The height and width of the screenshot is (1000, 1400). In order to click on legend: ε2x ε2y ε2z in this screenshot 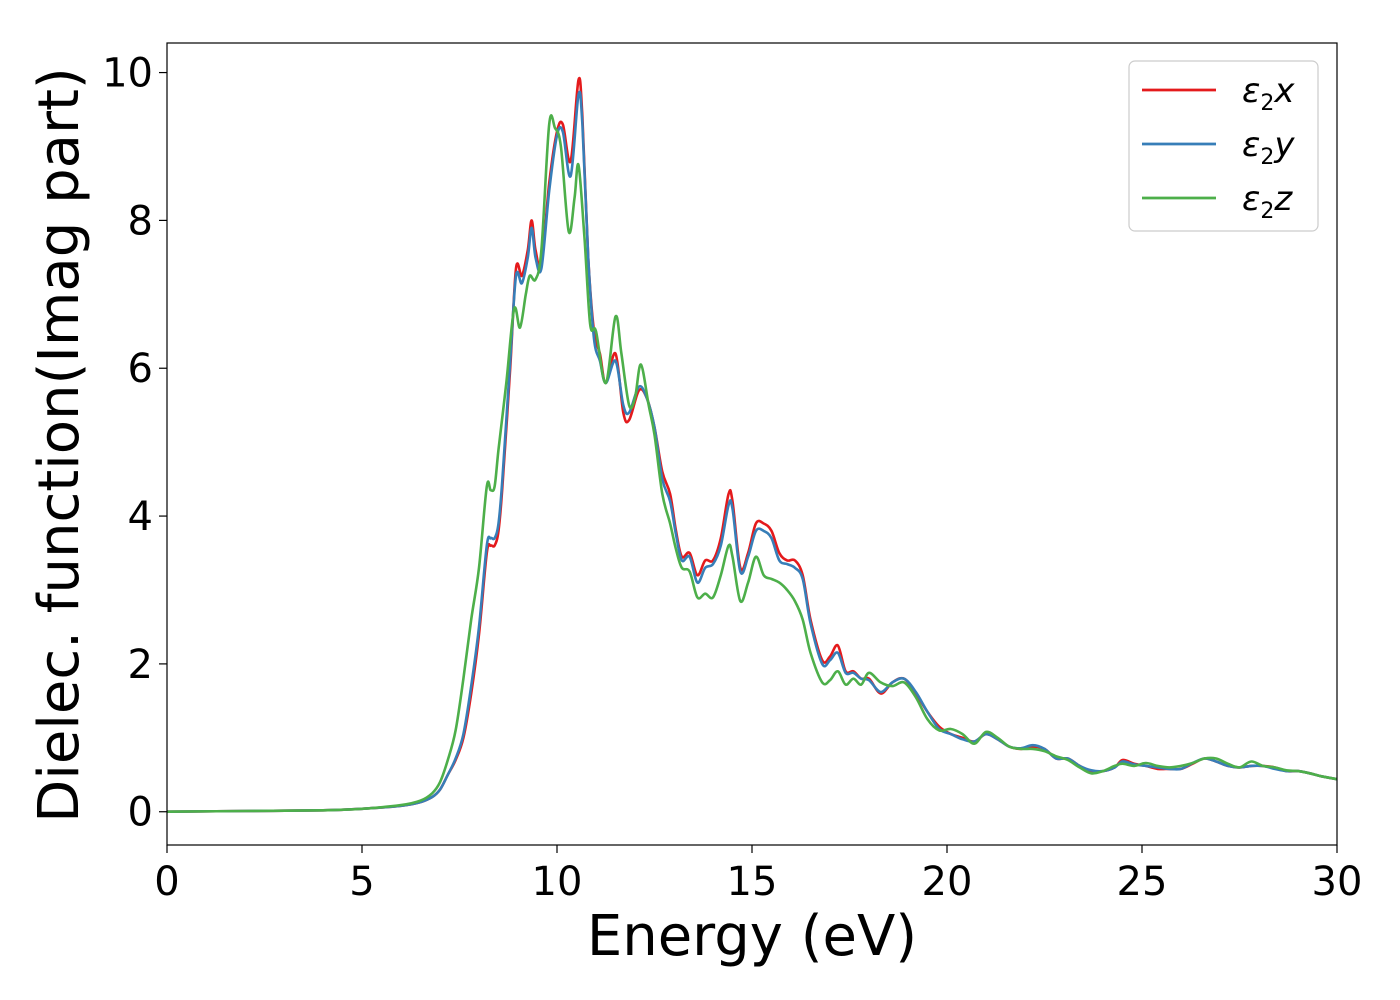, I will do `click(1223, 146)`.